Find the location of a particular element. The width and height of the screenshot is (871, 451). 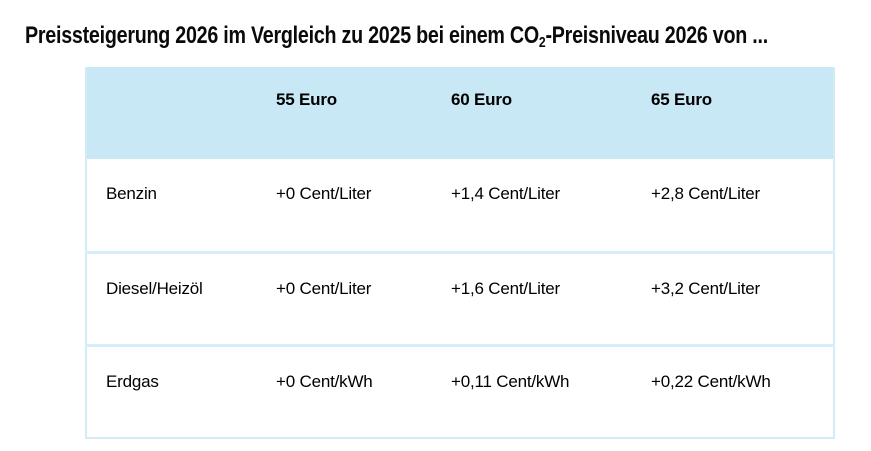

cell-diesel-60: +1,6 Cent/Liter is located at coordinates (505, 288).